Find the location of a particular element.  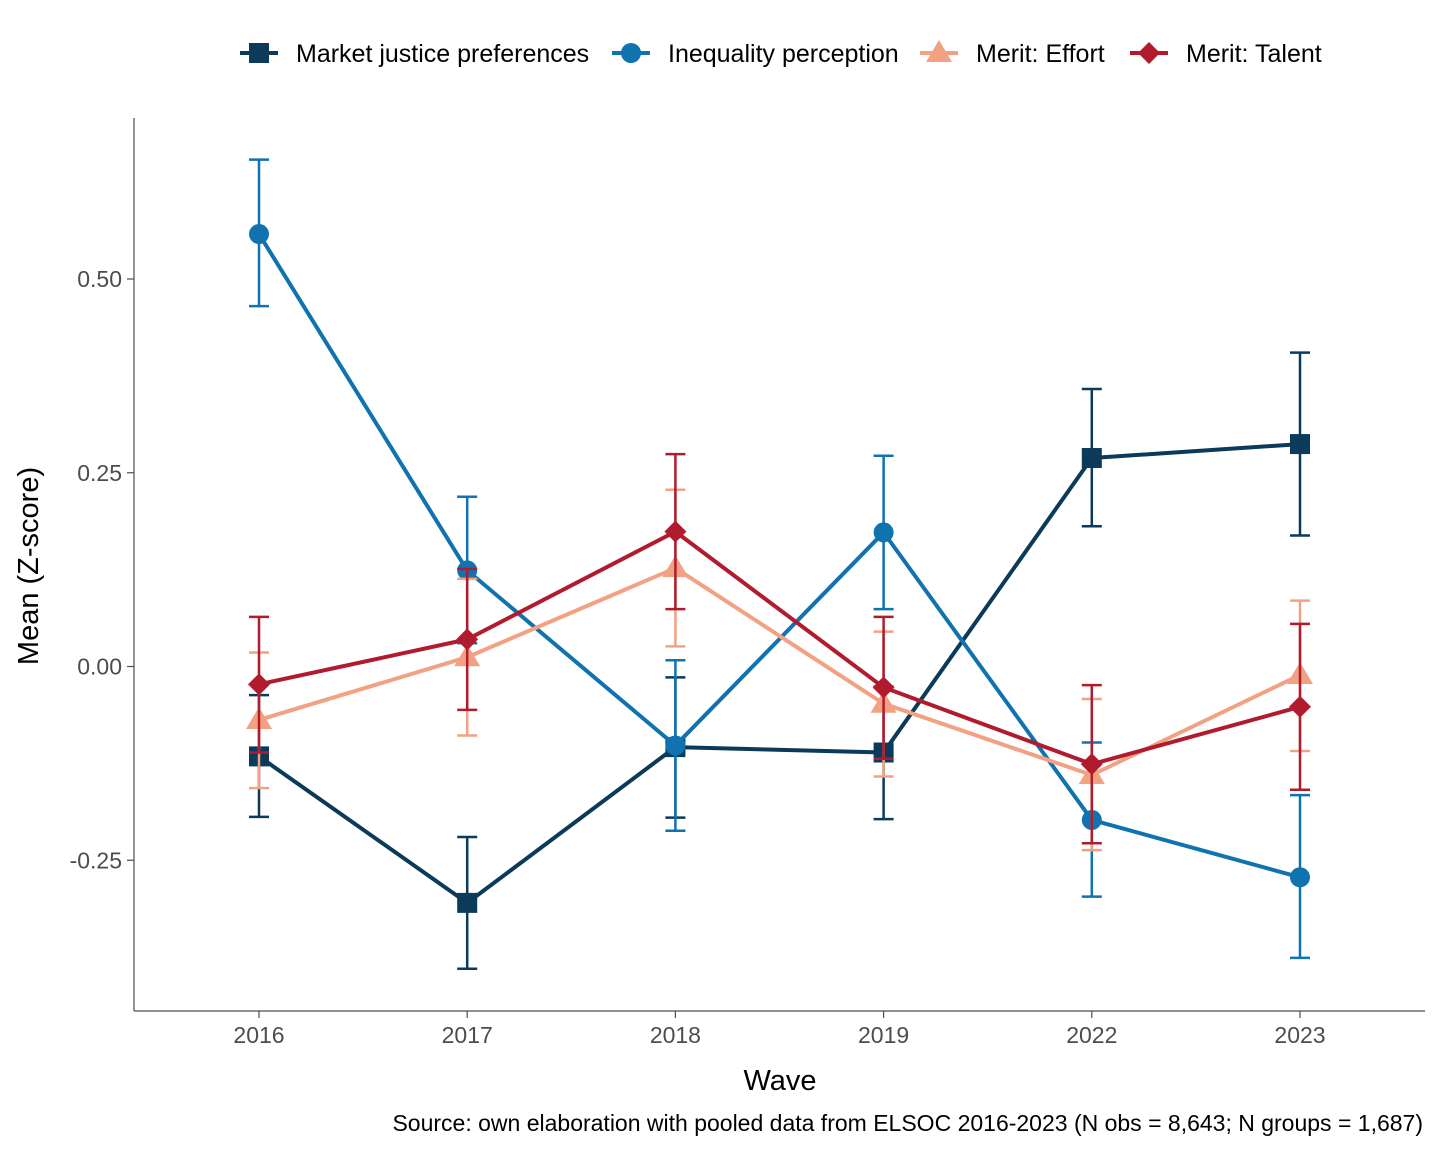

y-tick-label: 0.25 is located at coordinates (99, 473).